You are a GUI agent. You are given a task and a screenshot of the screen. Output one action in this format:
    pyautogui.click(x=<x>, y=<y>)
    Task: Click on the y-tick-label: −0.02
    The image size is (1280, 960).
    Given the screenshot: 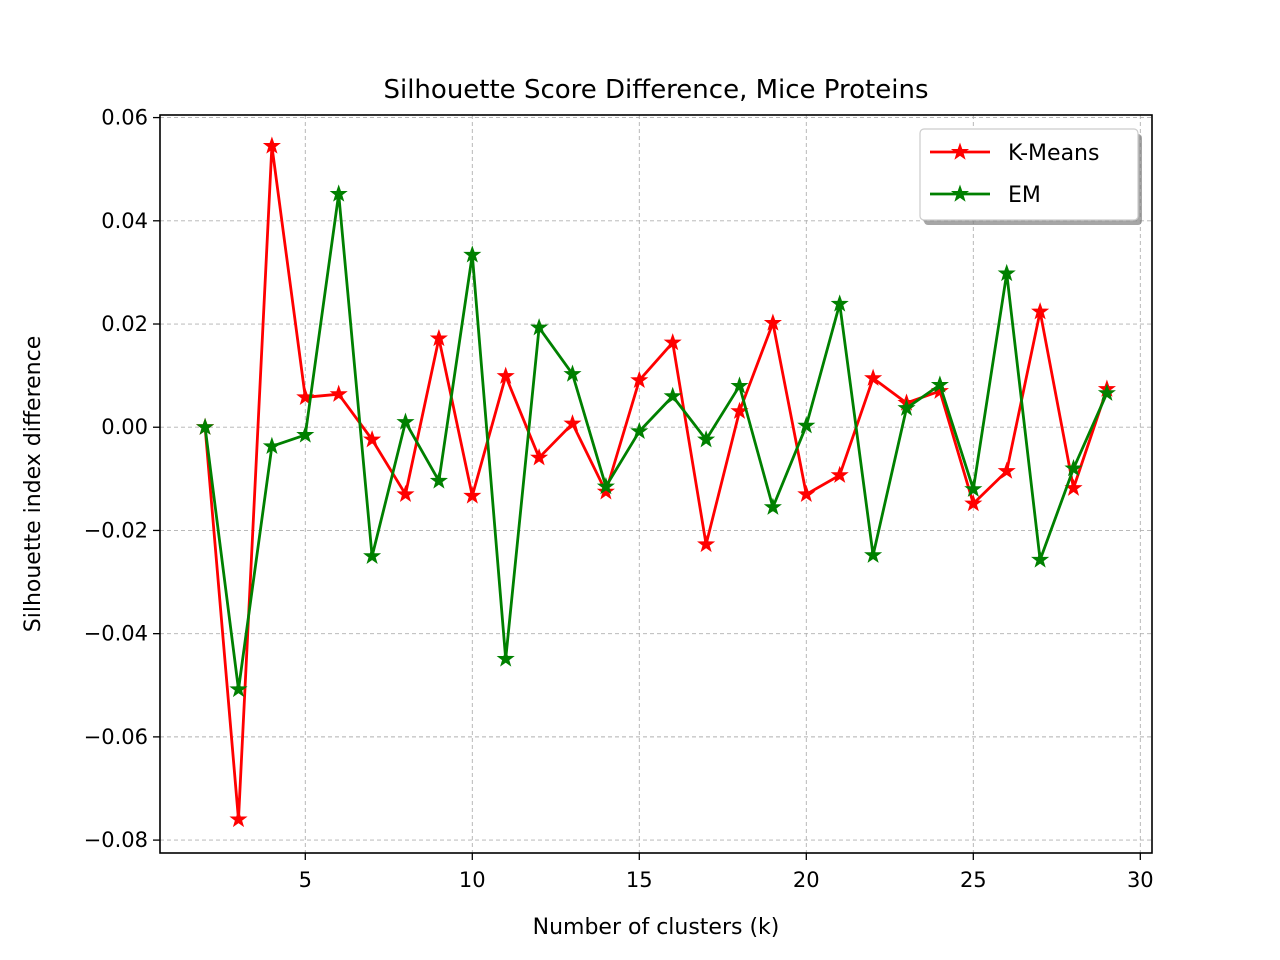 What is the action you would take?
    pyautogui.click(x=116, y=530)
    